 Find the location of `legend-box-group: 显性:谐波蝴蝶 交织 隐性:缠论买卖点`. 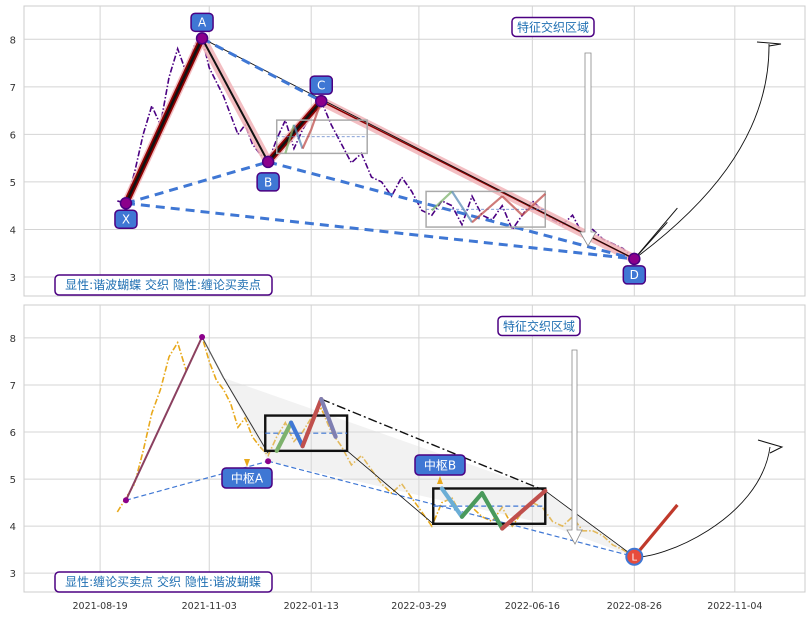

legend-box-group: 显性:谐波蝴蝶 交织 隐性:缠论买卖点 is located at coordinates (163, 285).